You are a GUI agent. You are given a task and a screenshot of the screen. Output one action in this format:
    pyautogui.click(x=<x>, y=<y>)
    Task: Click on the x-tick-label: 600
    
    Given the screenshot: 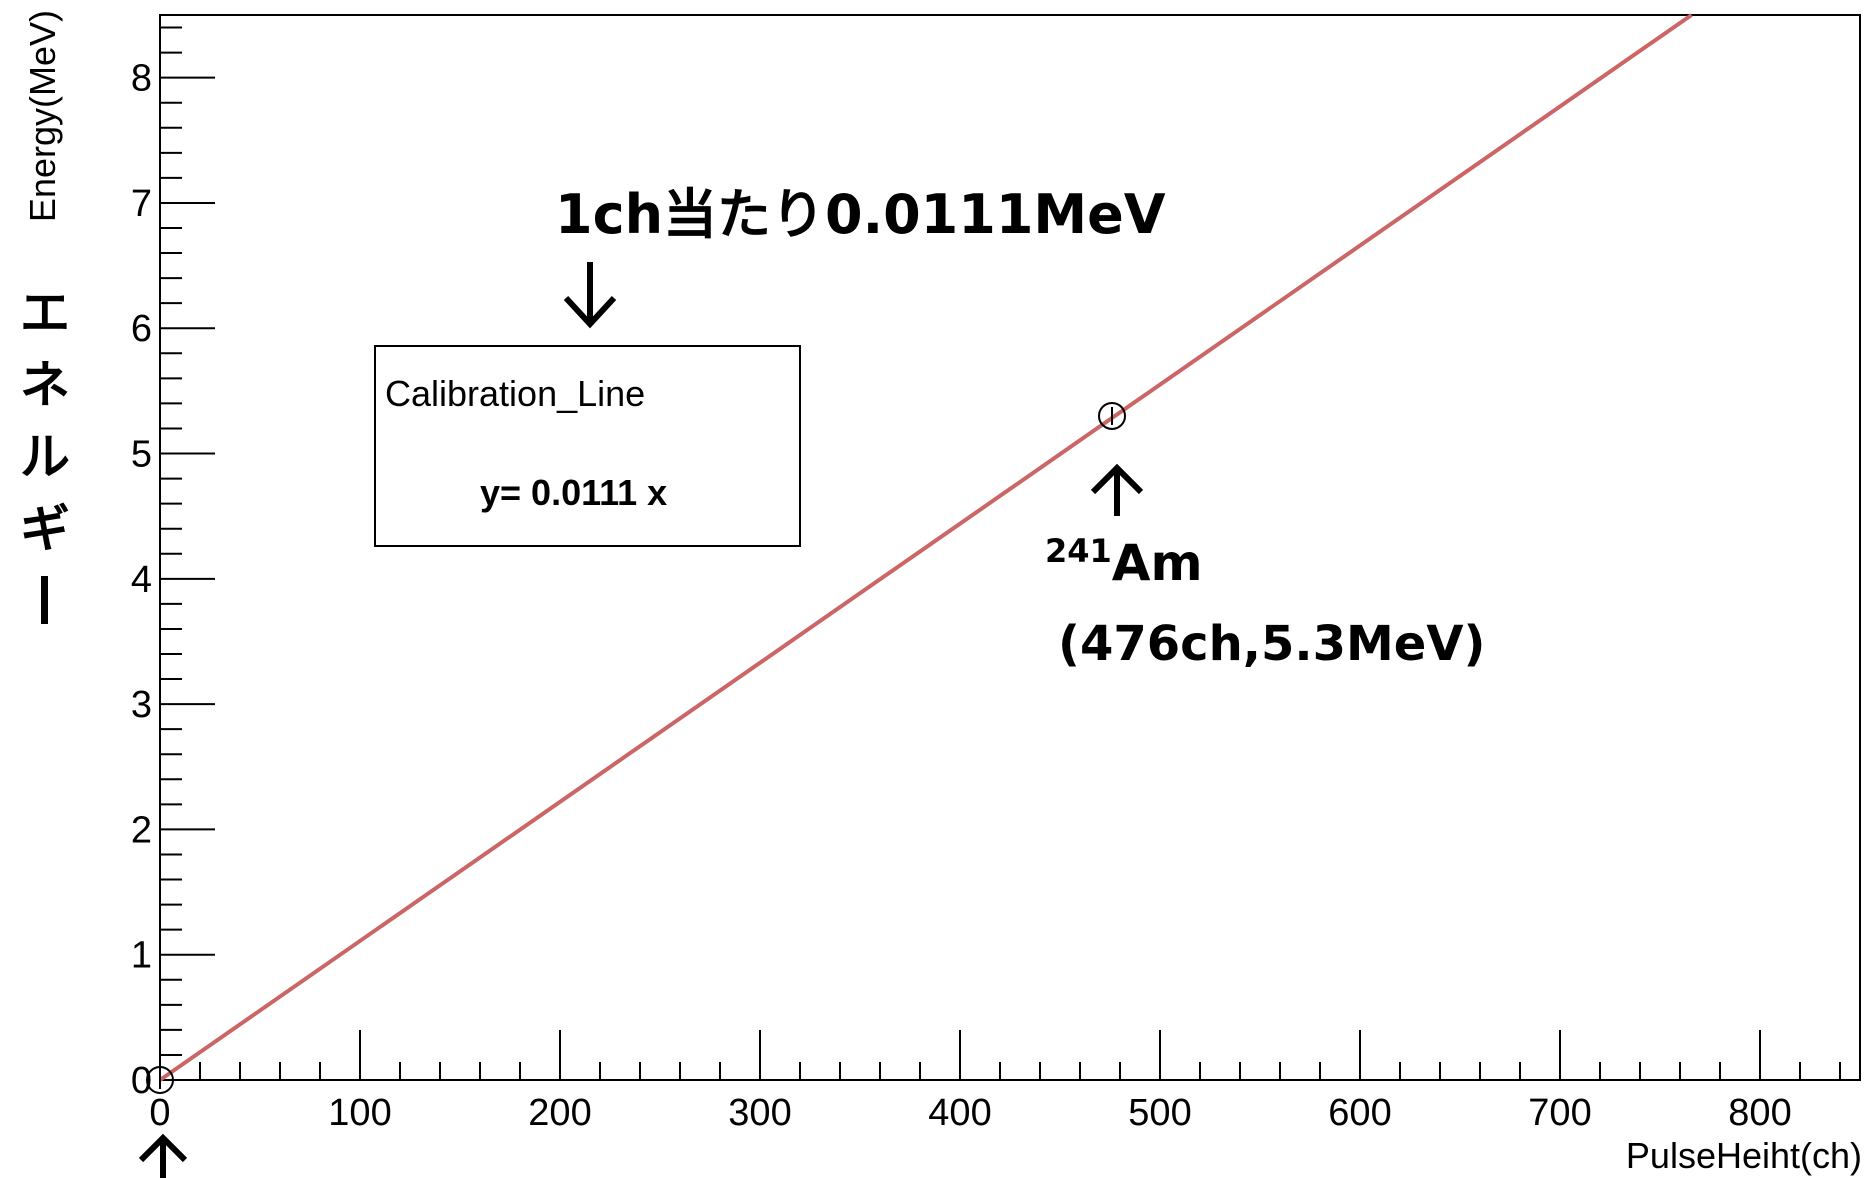 What is the action you would take?
    pyautogui.click(x=1359, y=1113)
    